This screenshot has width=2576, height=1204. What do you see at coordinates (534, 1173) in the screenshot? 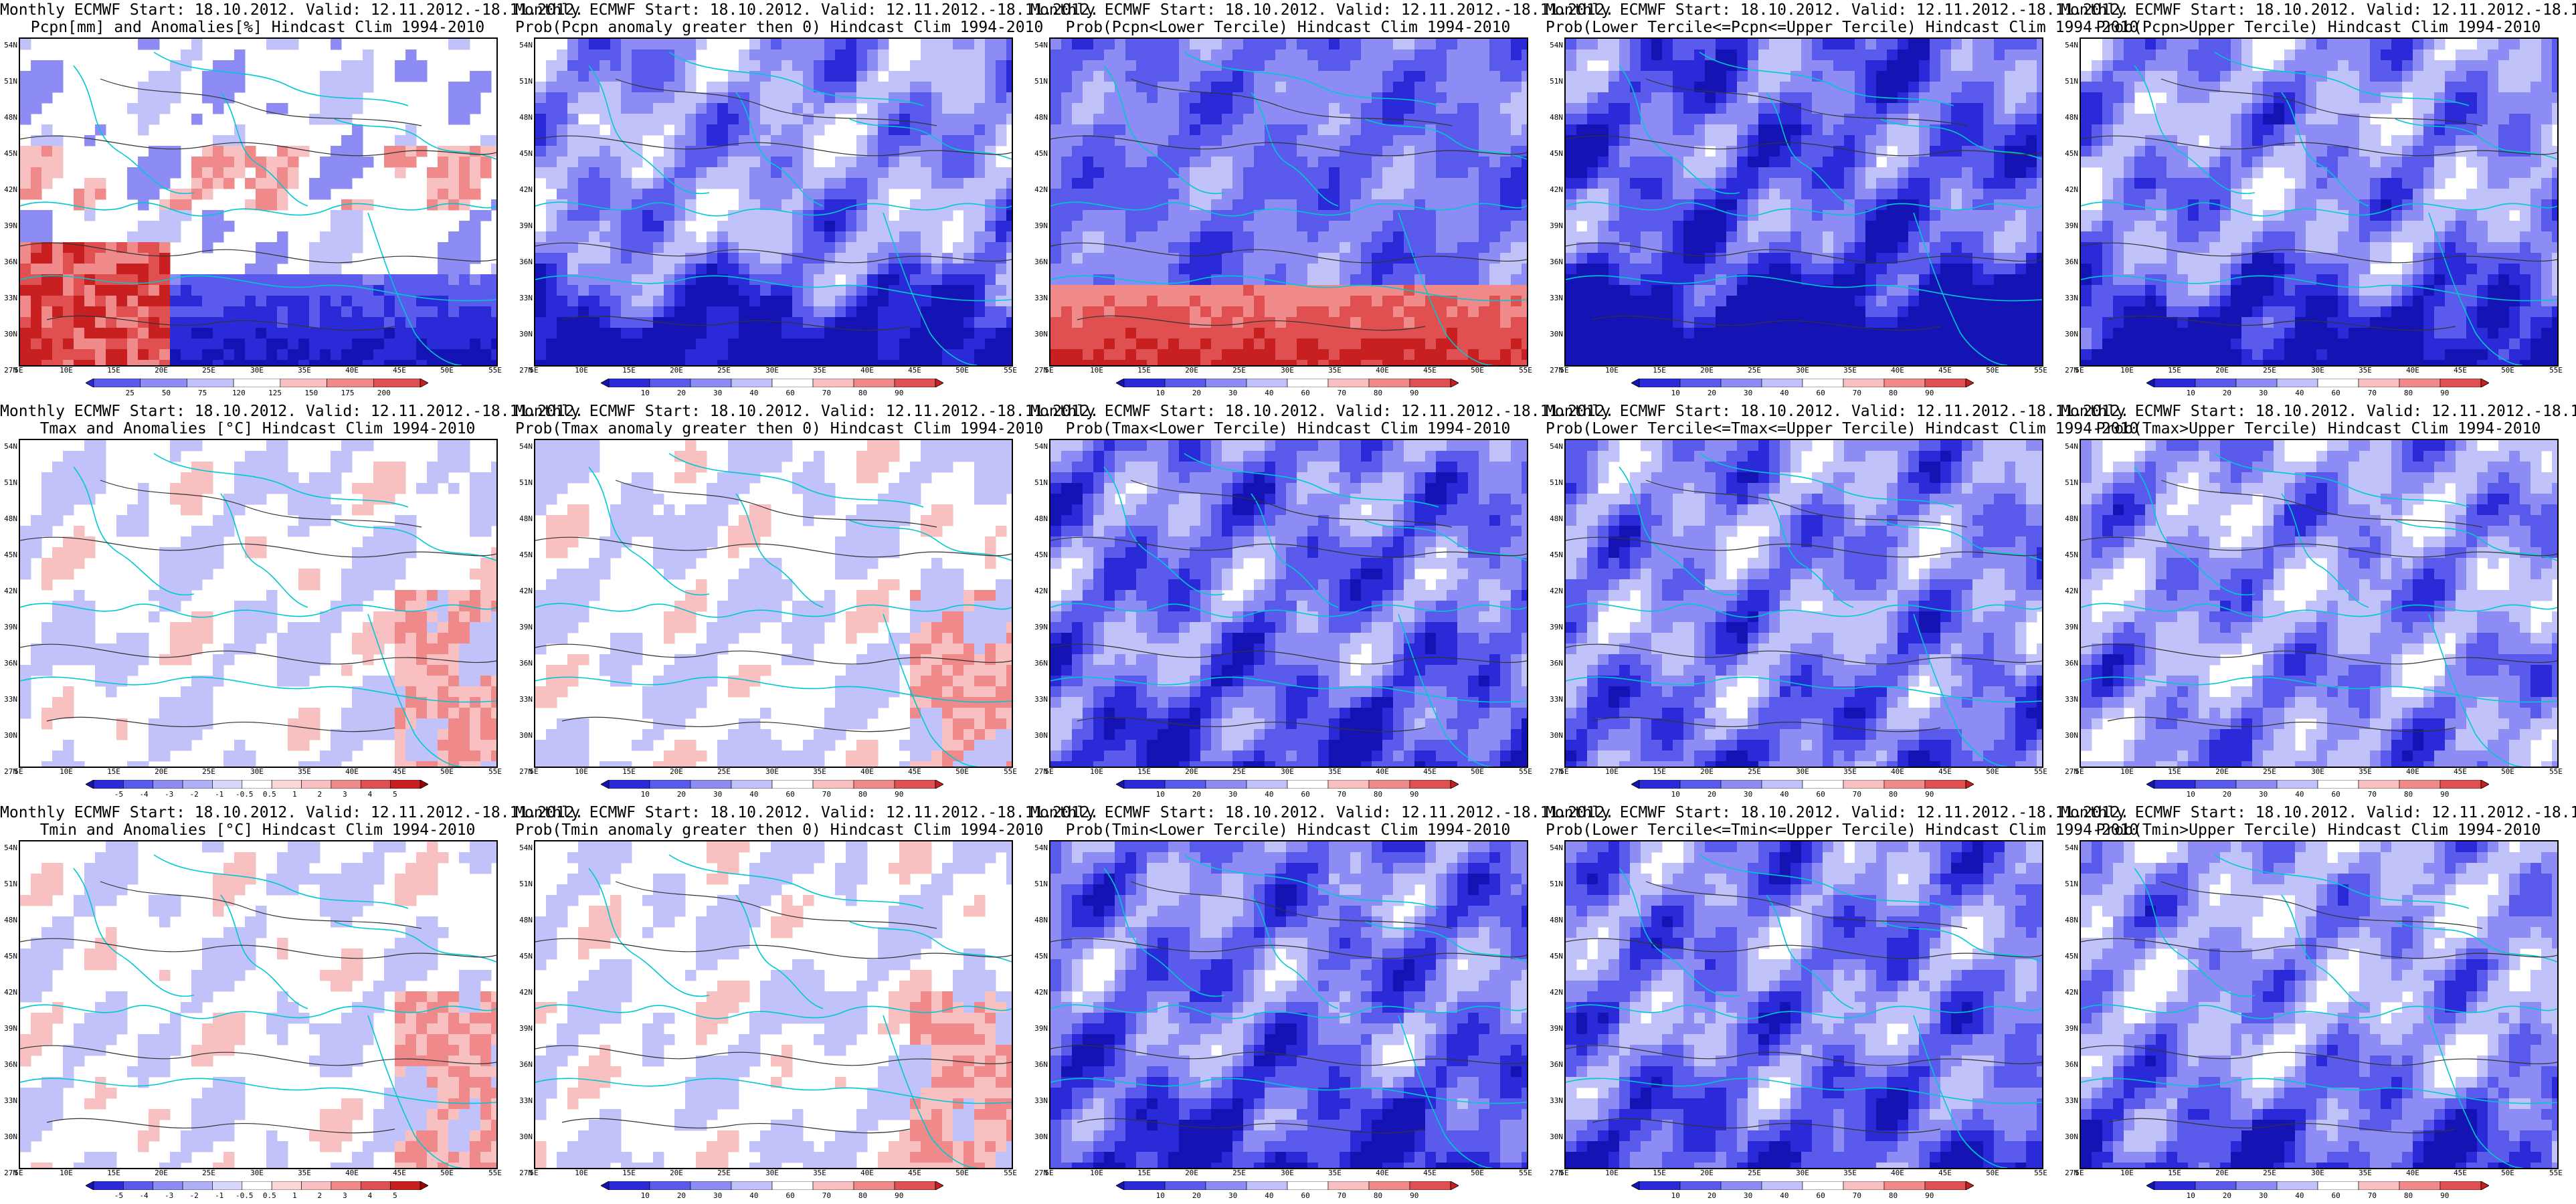
I see `lon-tick-label: 5E` at bounding box center [534, 1173].